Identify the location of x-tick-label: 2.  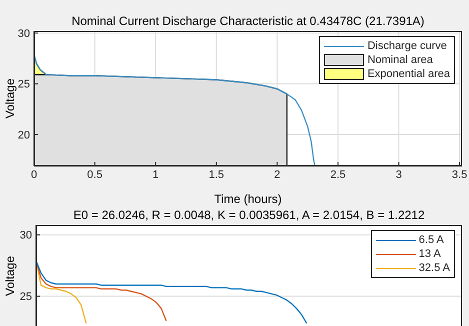
(277, 174).